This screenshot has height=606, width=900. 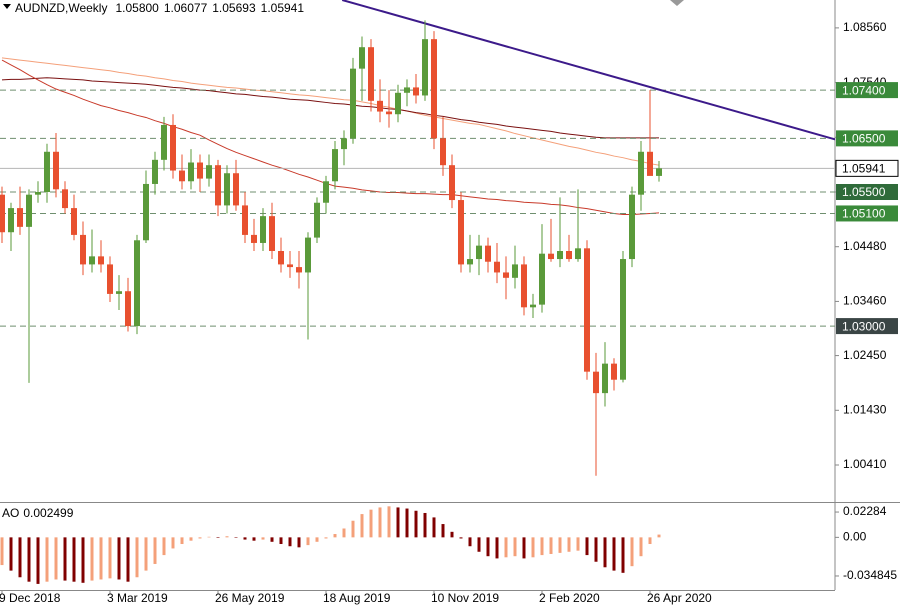 What do you see at coordinates (330, 108) in the screenshot?
I see `moving-average` at bounding box center [330, 108].